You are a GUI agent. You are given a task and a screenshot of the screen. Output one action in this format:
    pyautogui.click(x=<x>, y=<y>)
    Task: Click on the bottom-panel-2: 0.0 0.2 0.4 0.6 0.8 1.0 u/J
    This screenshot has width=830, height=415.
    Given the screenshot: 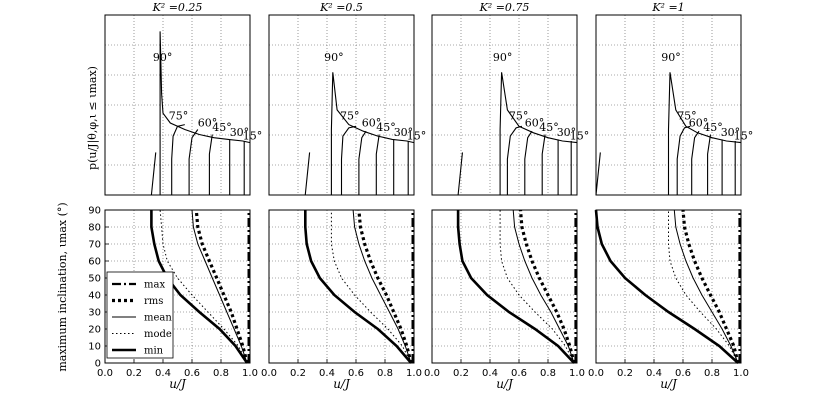 What is the action you would take?
    pyautogui.click(x=341, y=300)
    